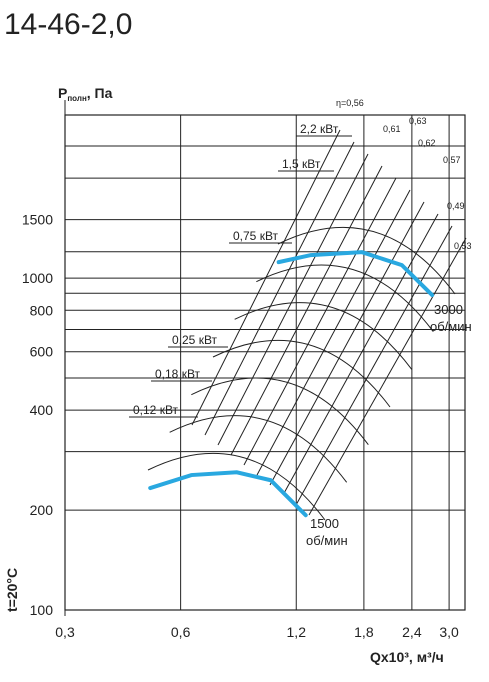 This screenshot has height=682, width=489. What do you see at coordinates (62, 93) in the screenshot?
I see `y-label-symbol: P` at bounding box center [62, 93].